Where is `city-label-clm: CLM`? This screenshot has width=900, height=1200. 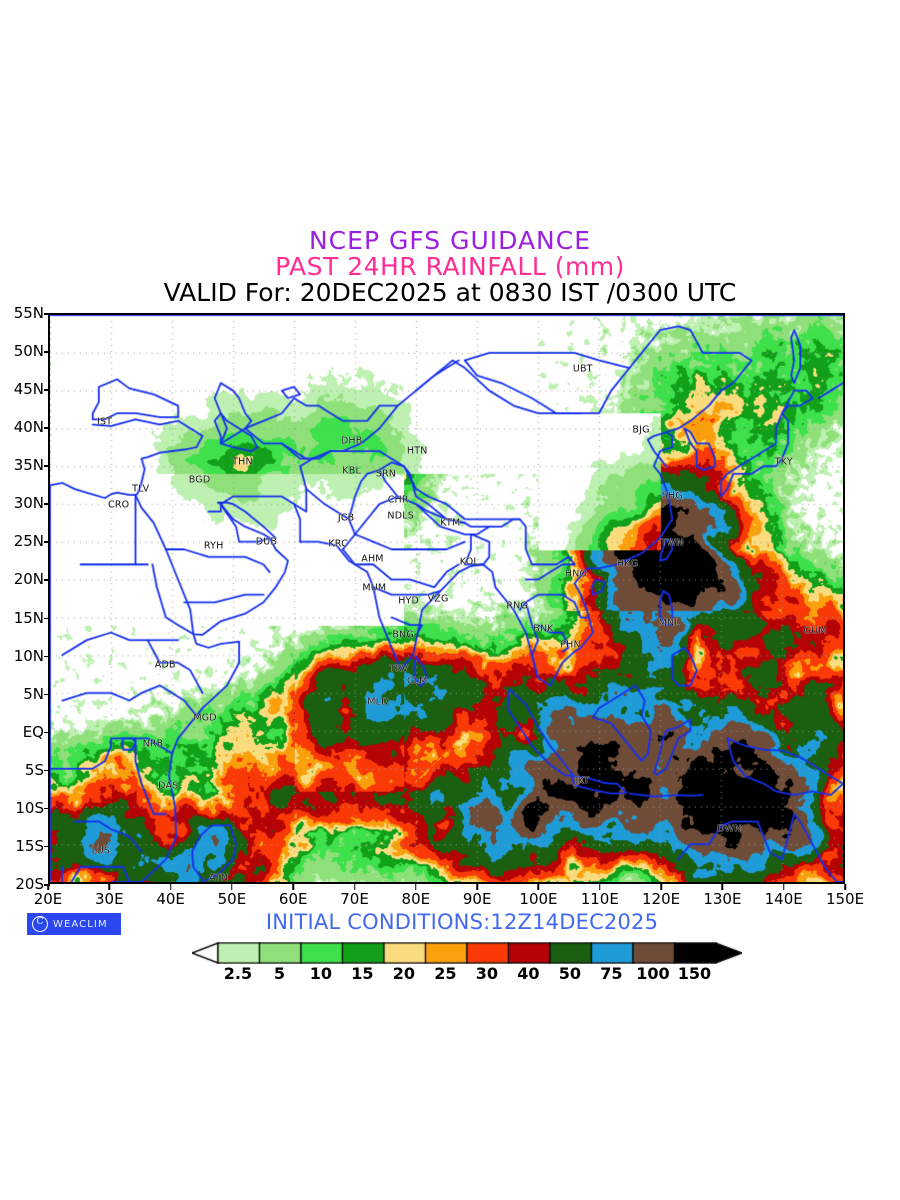
city-label-clm: CLM is located at coordinates (417, 681).